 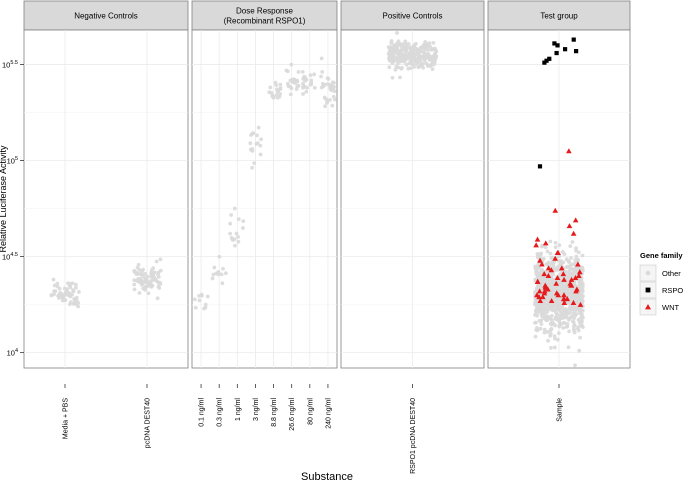 I want to click on facet-panel, so click(x=559, y=199).